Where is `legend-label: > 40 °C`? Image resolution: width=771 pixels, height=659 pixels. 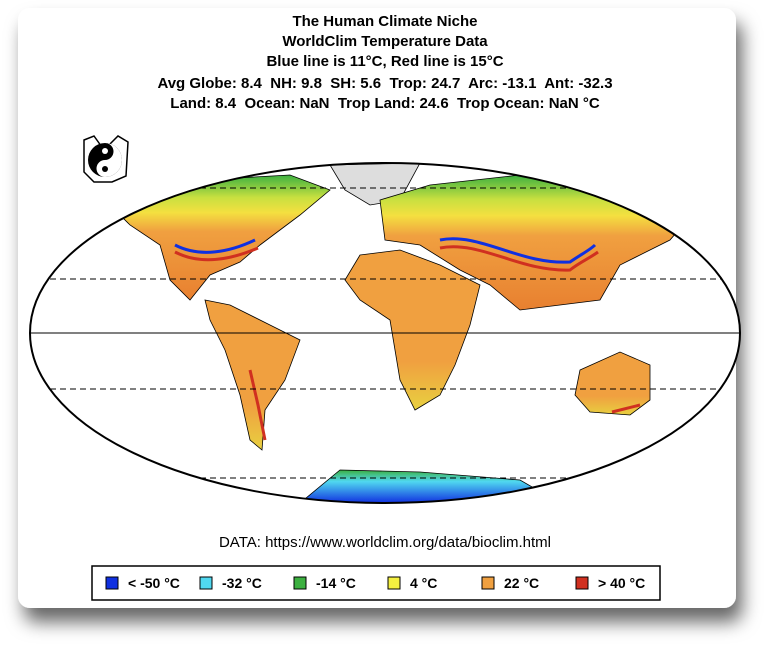 legend-label: > 40 °C is located at coordinates (621, 583).